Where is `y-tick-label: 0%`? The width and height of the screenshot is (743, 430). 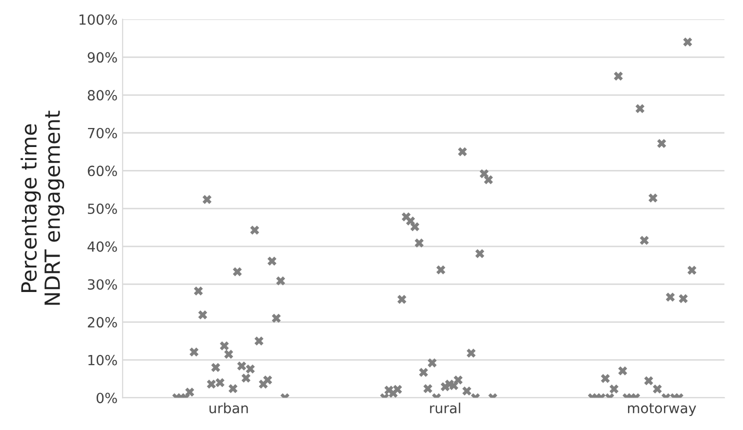
y-tick-label: 0% is located at coordinates (106, 398).